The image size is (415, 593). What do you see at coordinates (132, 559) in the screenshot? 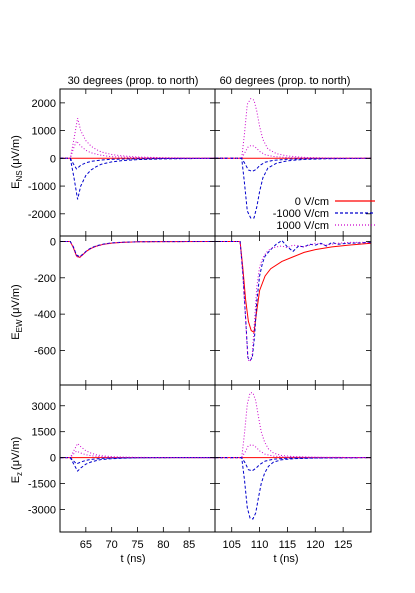
I see `xlabel-left: t (ns)` at bounding box center [132, 559].